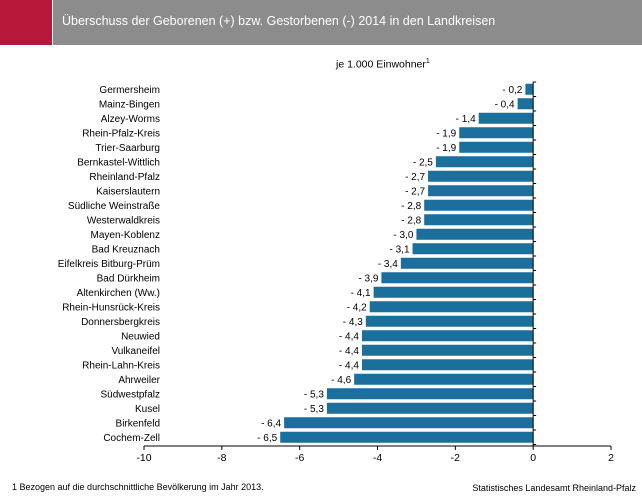 The image size is (642, 498). What do you see at coordinates (533, 458) in the screenshot?
I see `x-tick-label: 0` at bounding box center [533, 458].